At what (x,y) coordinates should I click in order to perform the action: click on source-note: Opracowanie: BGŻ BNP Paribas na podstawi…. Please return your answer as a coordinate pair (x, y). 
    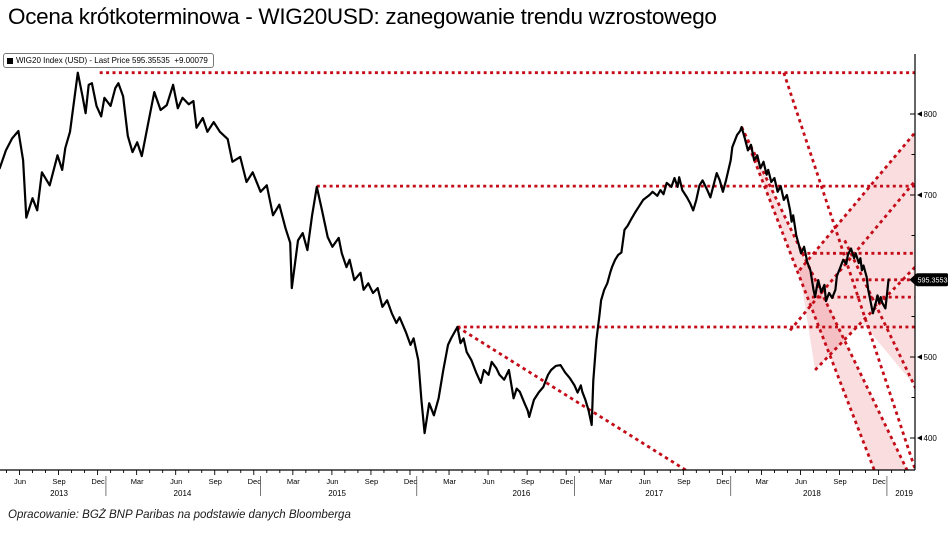
    Looking at the image, I should click on (179, 515).